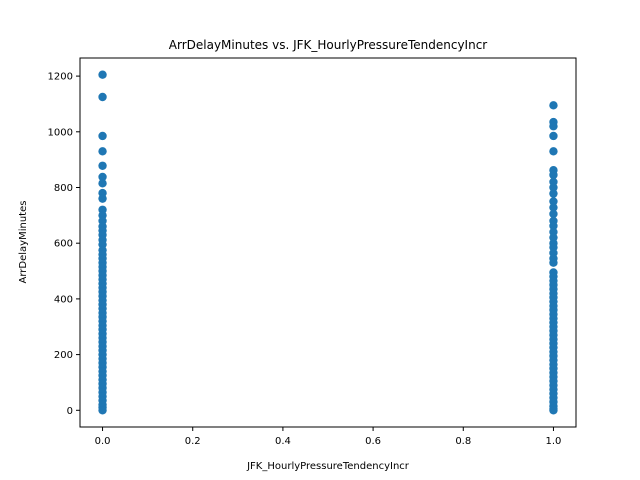 The image size is (640, 480). Describe the element at coordinates (23, 242) in the screenshot. I see `y-axis-label: ArrDelayMinutes` at that location.